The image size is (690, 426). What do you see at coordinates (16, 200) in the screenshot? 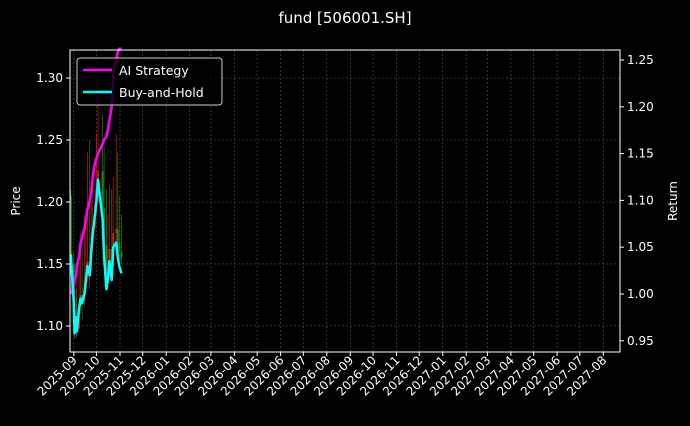
I see `y-axis-left-label: Price` at bounding box center [16, 200].